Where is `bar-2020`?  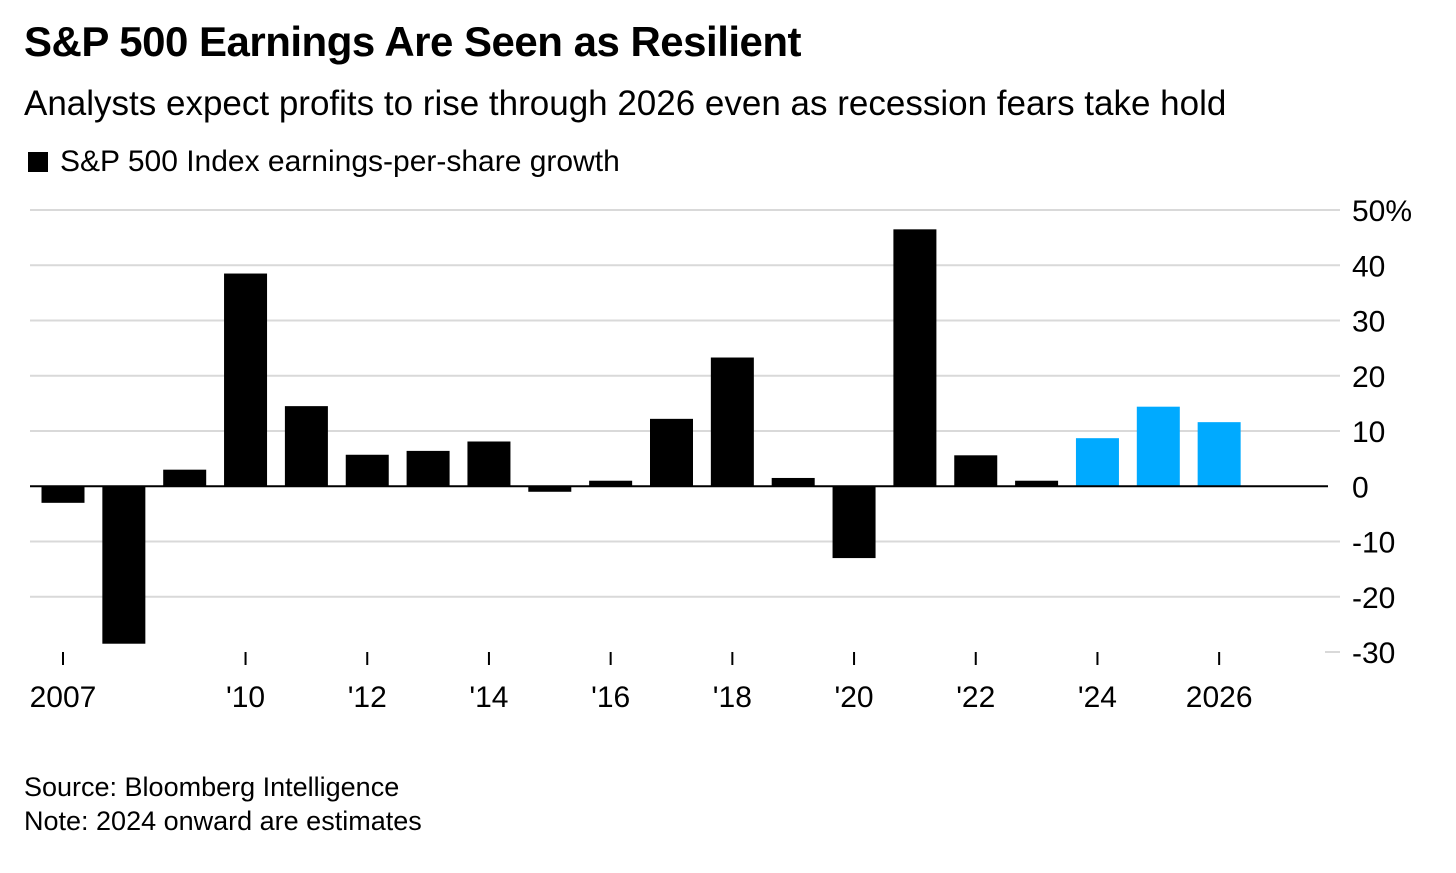
bar-2020 is located at coordinates (854, 522).